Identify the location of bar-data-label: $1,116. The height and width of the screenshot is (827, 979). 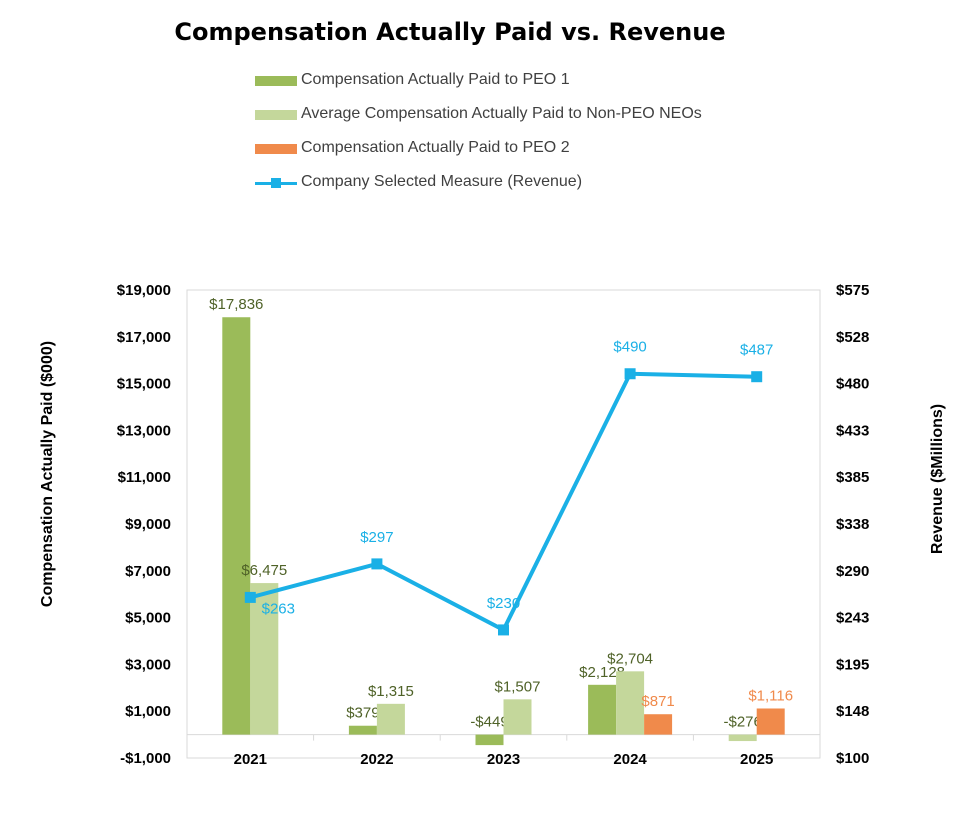
(770, 695).